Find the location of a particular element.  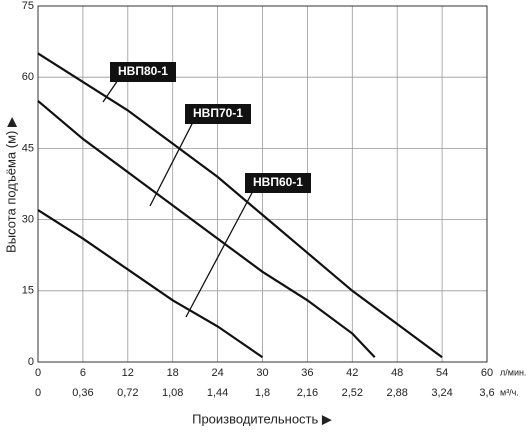

x2-tick-label: 3,6 is located at coordinates (486, 393).